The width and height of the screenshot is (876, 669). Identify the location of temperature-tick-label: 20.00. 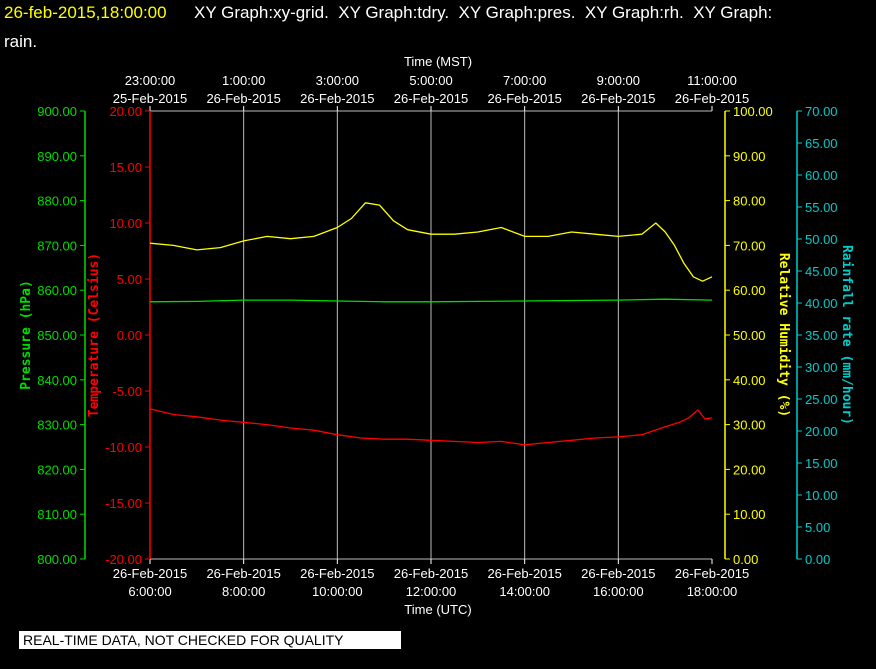
(125, 111).